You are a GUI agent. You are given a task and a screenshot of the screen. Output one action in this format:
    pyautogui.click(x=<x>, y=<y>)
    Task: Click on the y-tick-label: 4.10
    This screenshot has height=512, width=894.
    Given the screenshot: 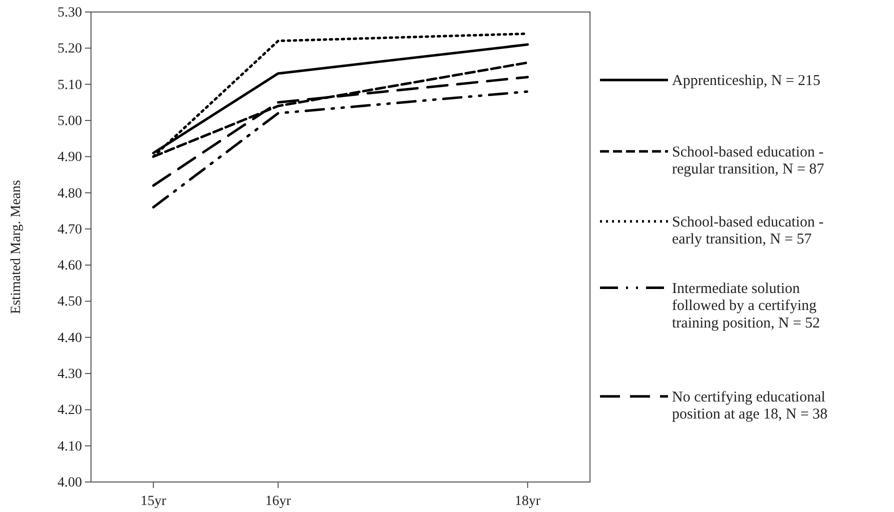 What is the action you would take?
    pyautogui.click(x=70, y=446)
    